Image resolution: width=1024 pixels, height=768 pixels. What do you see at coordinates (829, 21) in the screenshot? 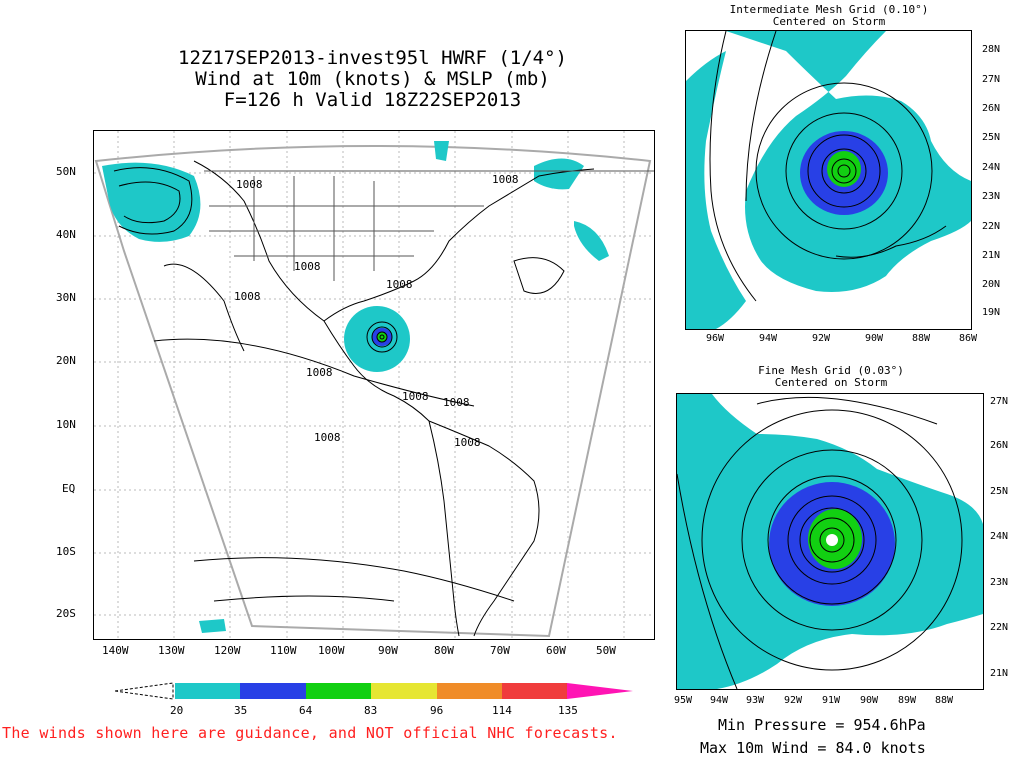
I see `intermediate-panel-subtitle: Centered on Storm` at bounding box center [829, 21].